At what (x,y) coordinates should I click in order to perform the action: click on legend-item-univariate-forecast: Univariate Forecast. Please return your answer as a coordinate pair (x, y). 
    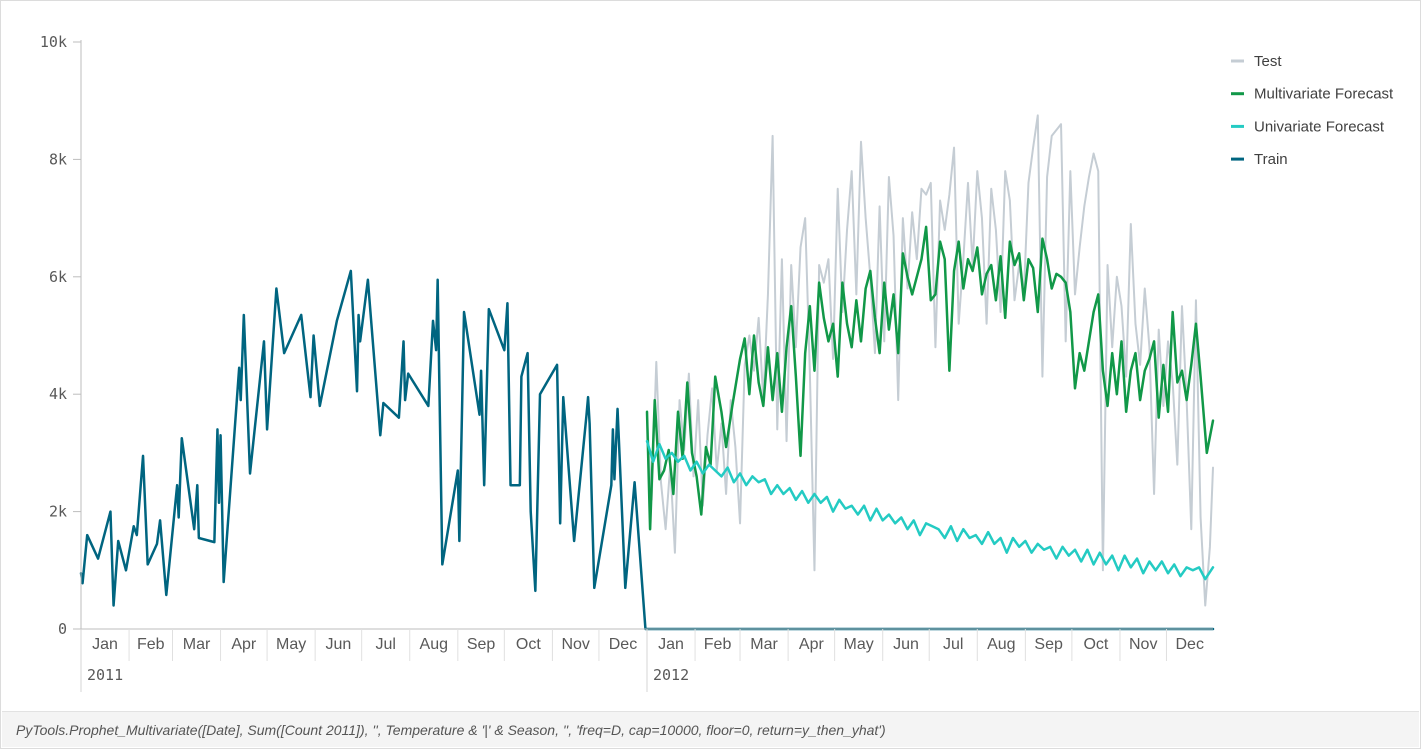
    Looking at the image, I should click on (1308, 126).